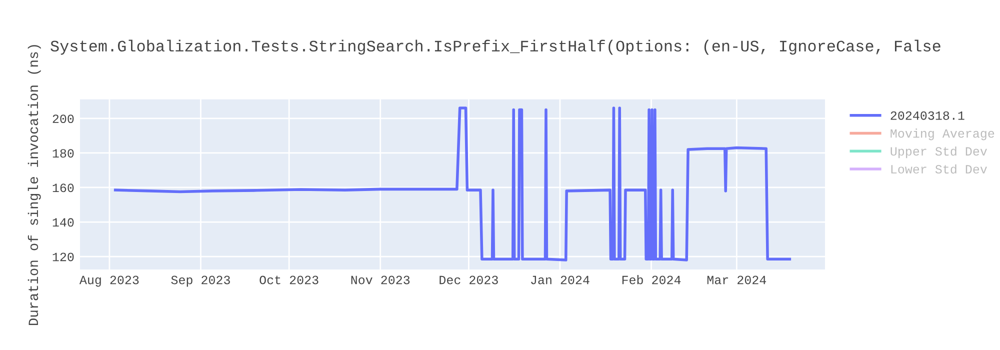 The height and width of the screenshot is (350, 1000). Describe the element at coordinates (34, 185) in the screenshot. I see `y-axis-title: Duration of single invocation (ns)` at that location.